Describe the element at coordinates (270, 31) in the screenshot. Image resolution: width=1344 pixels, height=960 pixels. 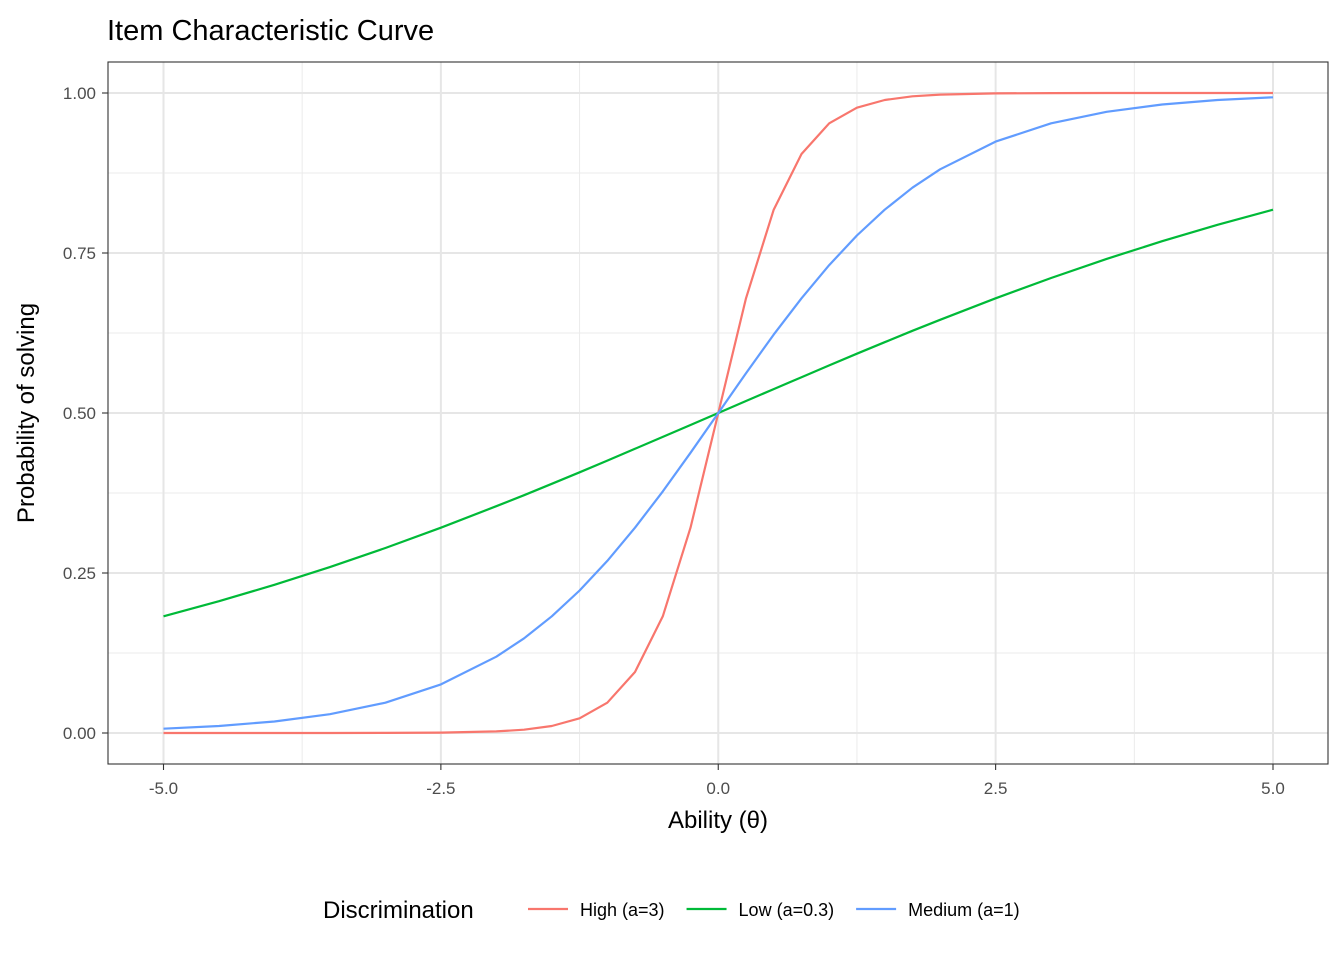
I see `chart-title: Item Characteristic Curve` at that location.